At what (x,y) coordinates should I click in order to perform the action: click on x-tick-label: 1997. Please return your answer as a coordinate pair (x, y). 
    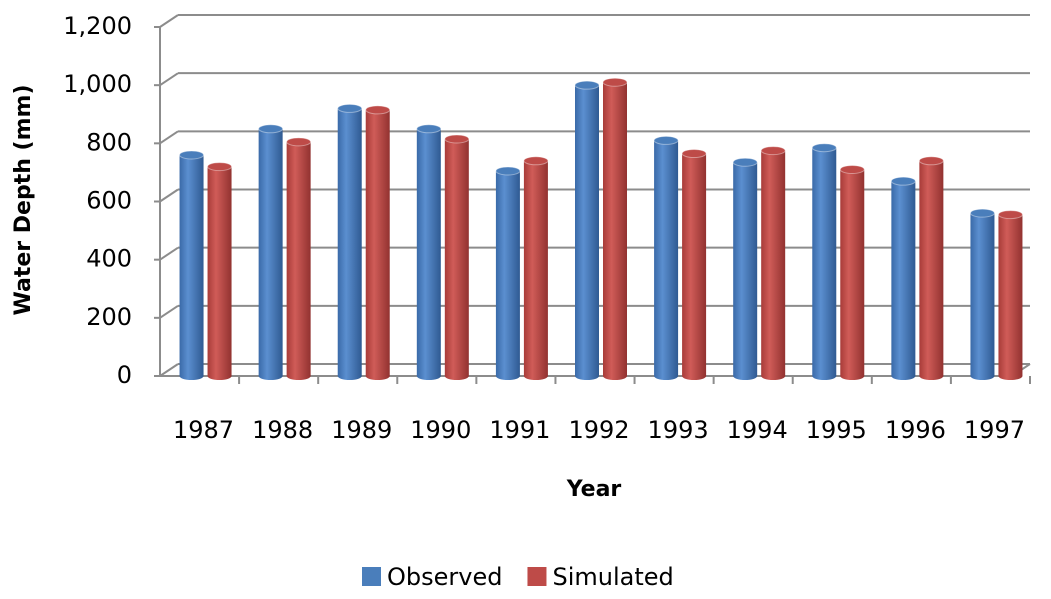
    Looking at the image, I should click on (994, 430).